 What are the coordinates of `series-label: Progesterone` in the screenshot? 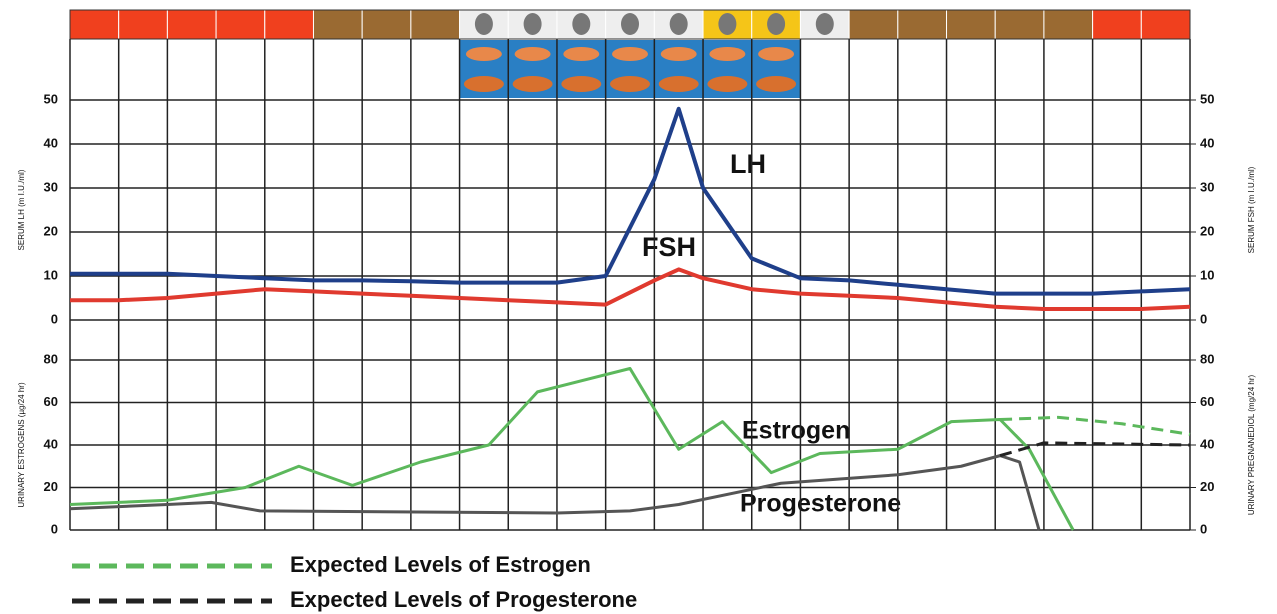 It's located at (820, 504).